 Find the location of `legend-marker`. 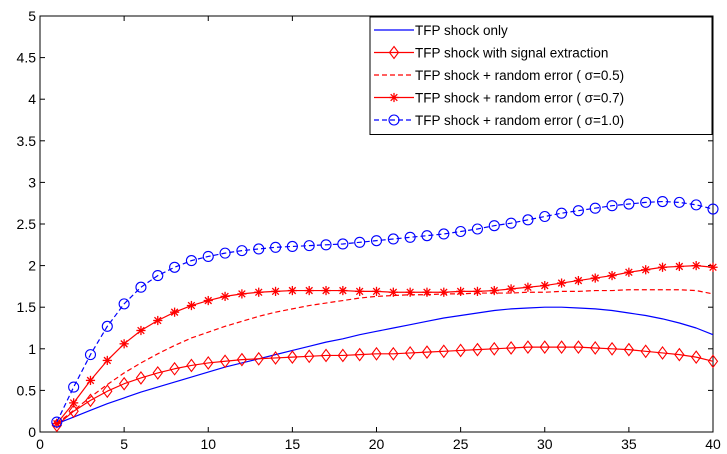

legend-marker is located at coordinates (394, 97).